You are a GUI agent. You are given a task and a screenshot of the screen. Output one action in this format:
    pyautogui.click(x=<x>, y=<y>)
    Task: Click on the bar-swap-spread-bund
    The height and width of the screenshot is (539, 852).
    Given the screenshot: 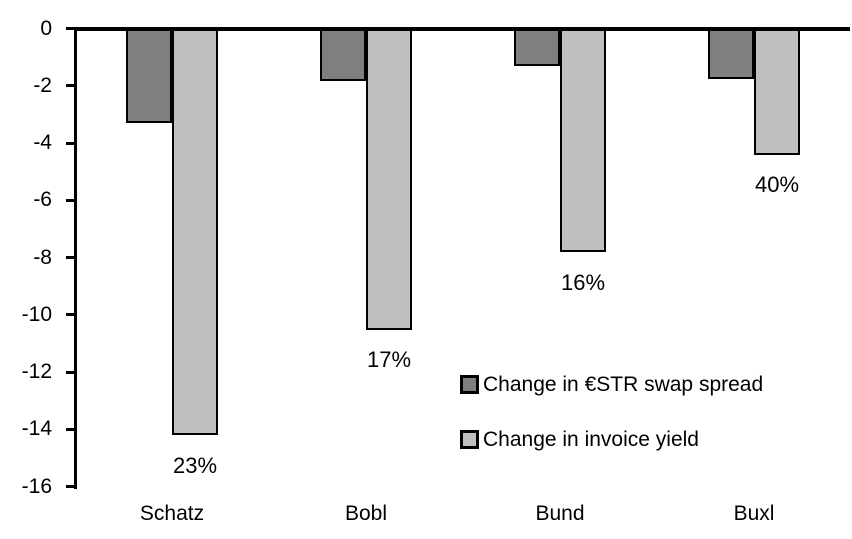 What is the action you would take?
    pyautogui.click(x=537, y=46)
    